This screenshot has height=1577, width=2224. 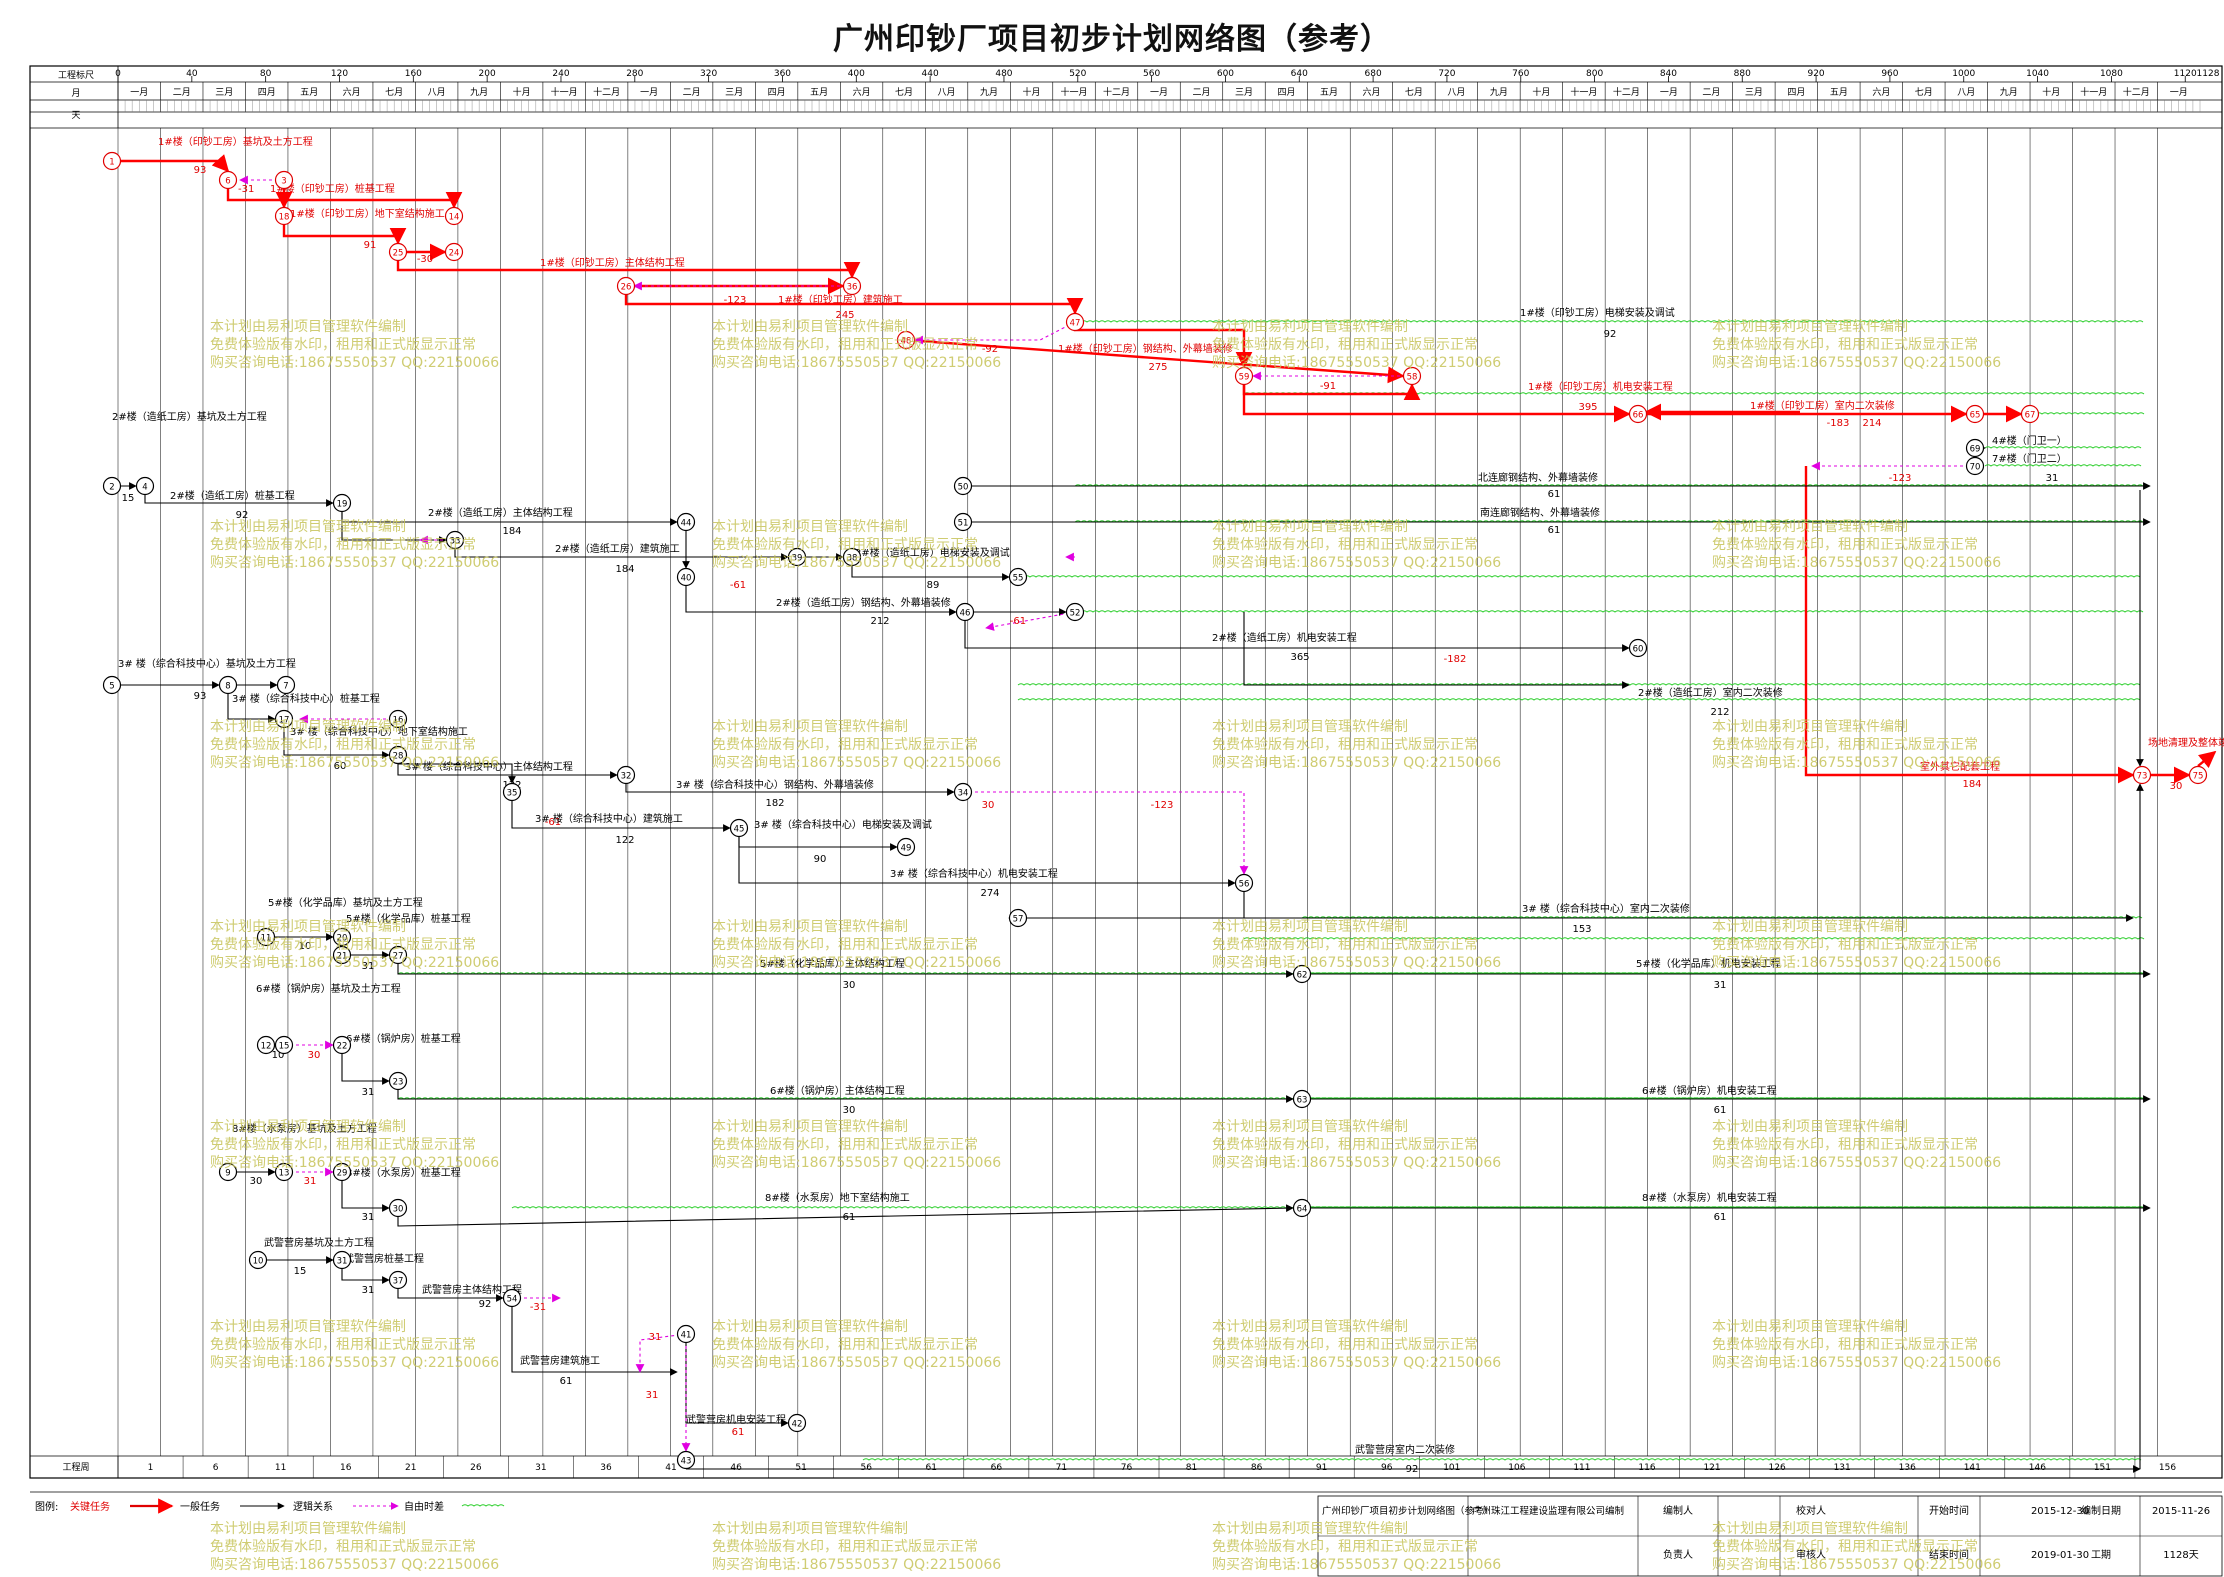 What do you see at coordinates (1302, 976) in the screenshot?
I see `event-node-number: 62` at bounding box center [1302, 976].